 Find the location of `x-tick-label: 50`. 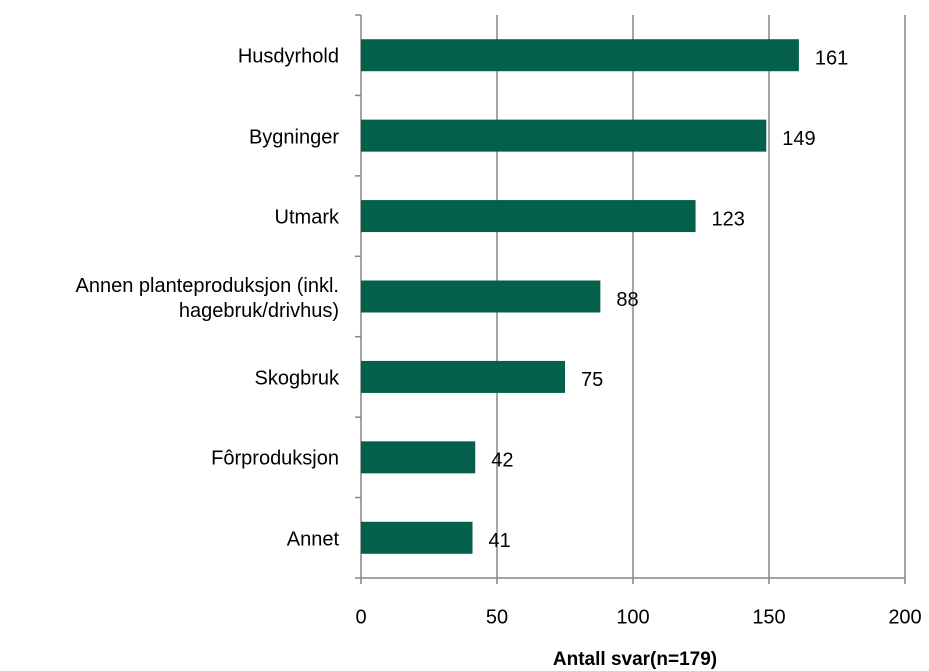

x-tick-label: 50 is located at coordinates (497, 617).